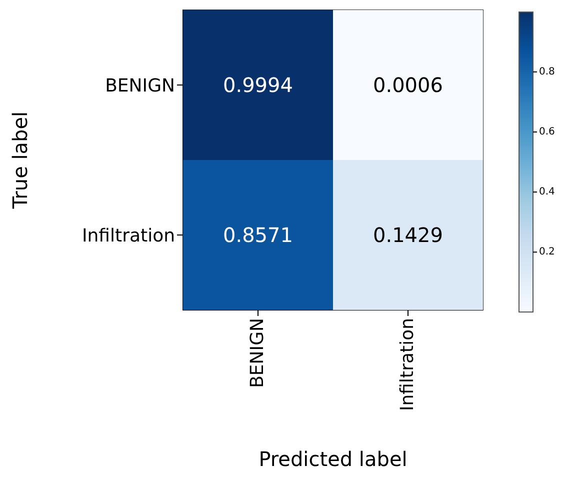 The height and width of the screenshot is (482, 571). I want to click on x-axis-title: Predicted label, so click(333, 459).